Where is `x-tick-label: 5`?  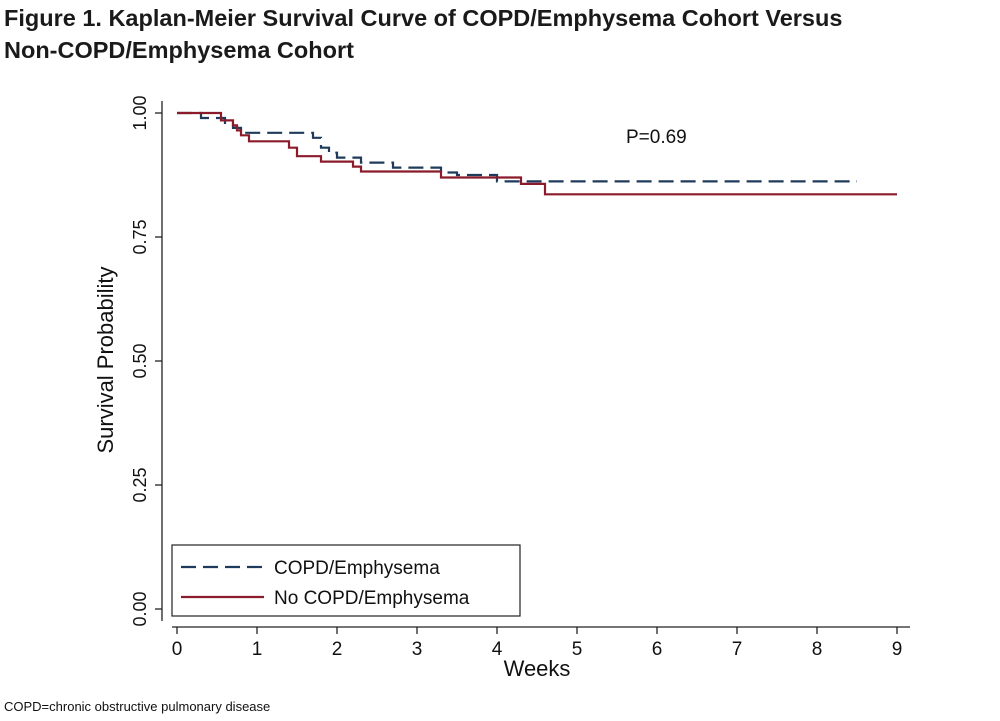 x-tick-label: 5 is located at coordinates (577, 649).